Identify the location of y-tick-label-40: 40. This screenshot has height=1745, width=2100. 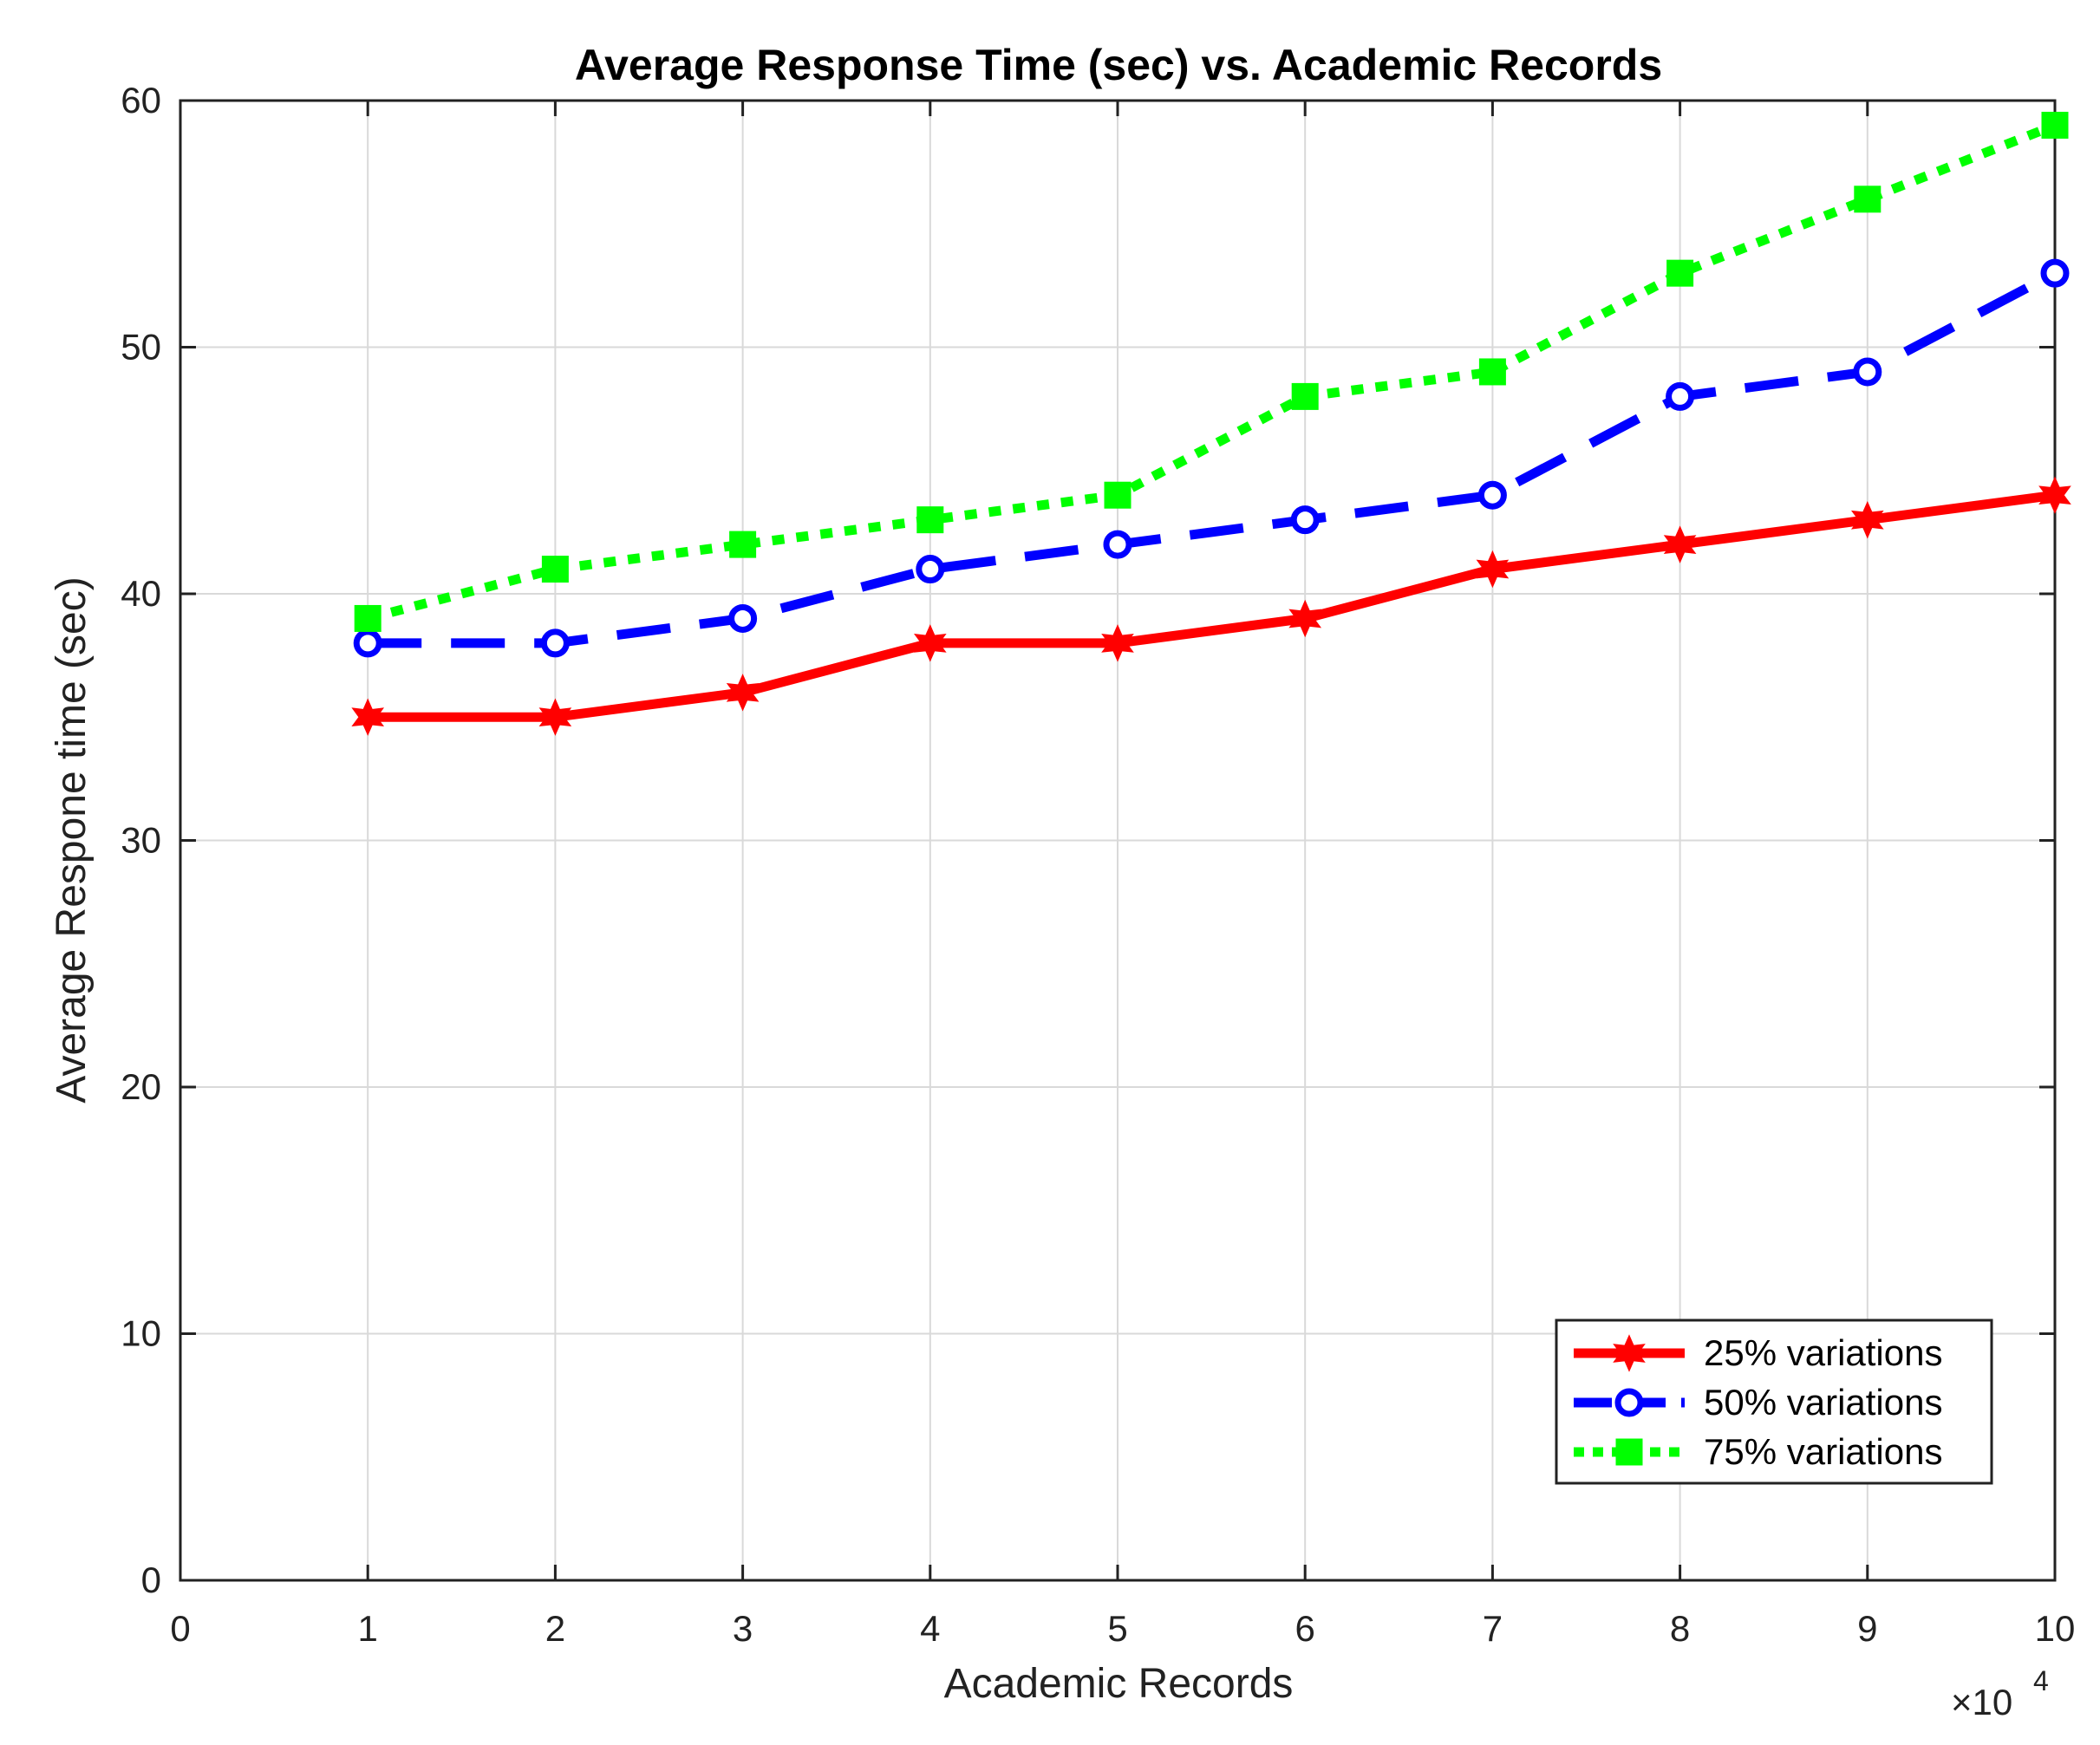
(141, 593).